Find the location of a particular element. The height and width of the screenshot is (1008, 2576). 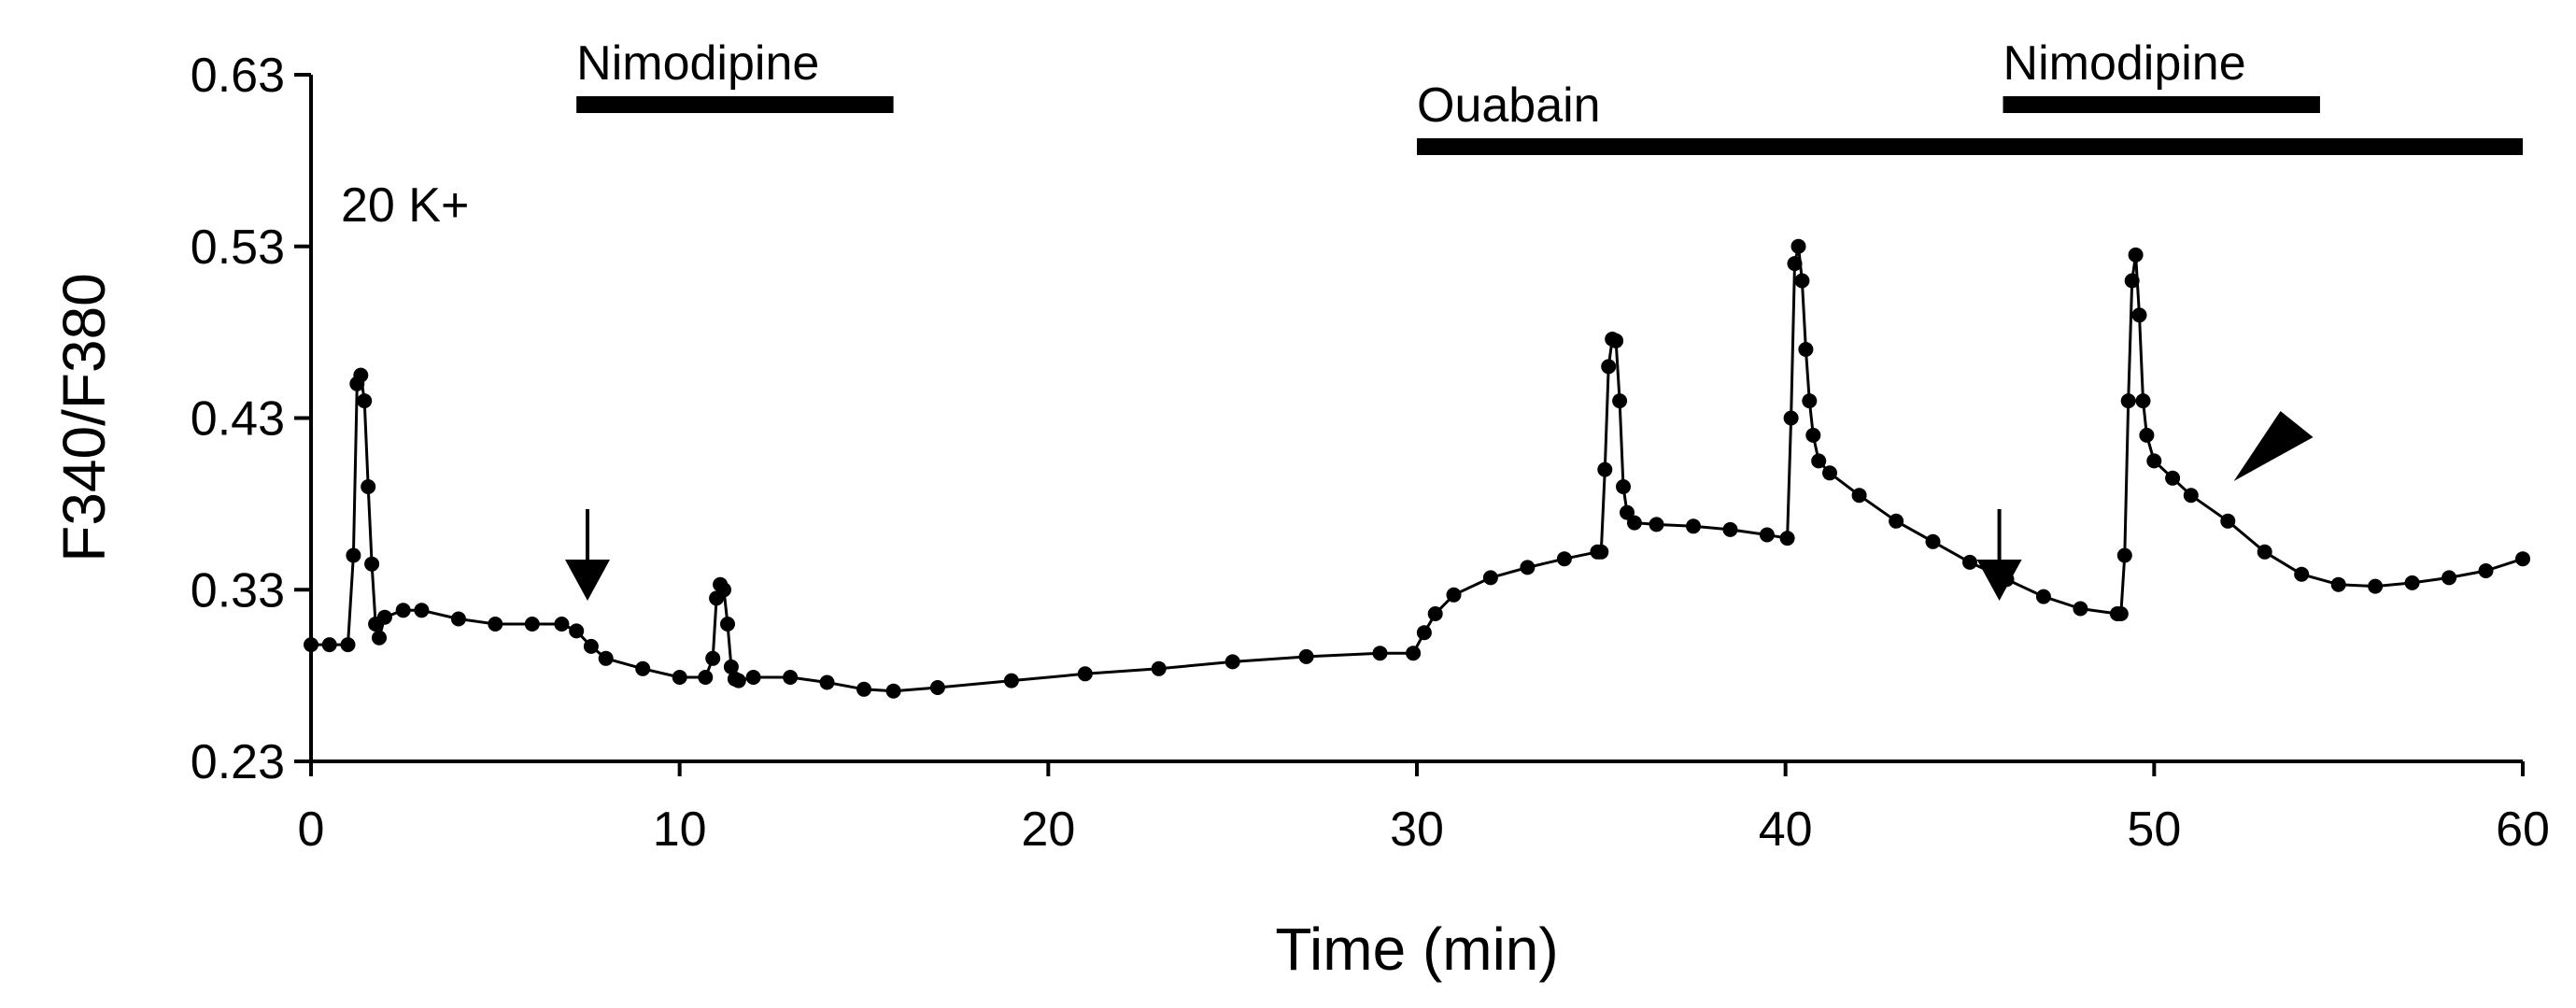

arrow-down-icon is located at coordinates (587, 580).